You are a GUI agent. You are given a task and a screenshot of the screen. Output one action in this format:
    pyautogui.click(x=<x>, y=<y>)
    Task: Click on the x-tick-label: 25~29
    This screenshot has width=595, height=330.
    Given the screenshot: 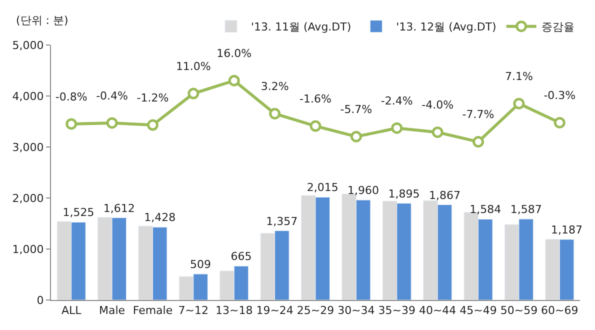 What is the action you would take?
    pyautogui.click(x=315, y=311)
    